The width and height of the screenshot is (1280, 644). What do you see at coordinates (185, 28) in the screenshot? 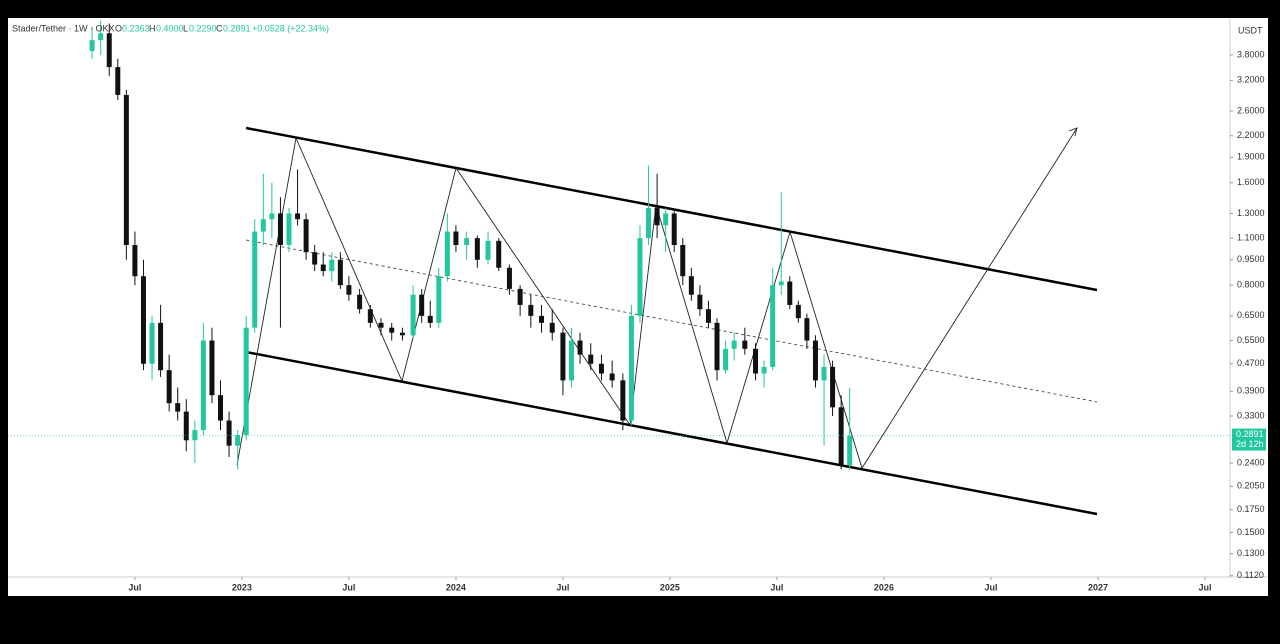
I see `header-low-label: L` at bounding box center [185, 28].